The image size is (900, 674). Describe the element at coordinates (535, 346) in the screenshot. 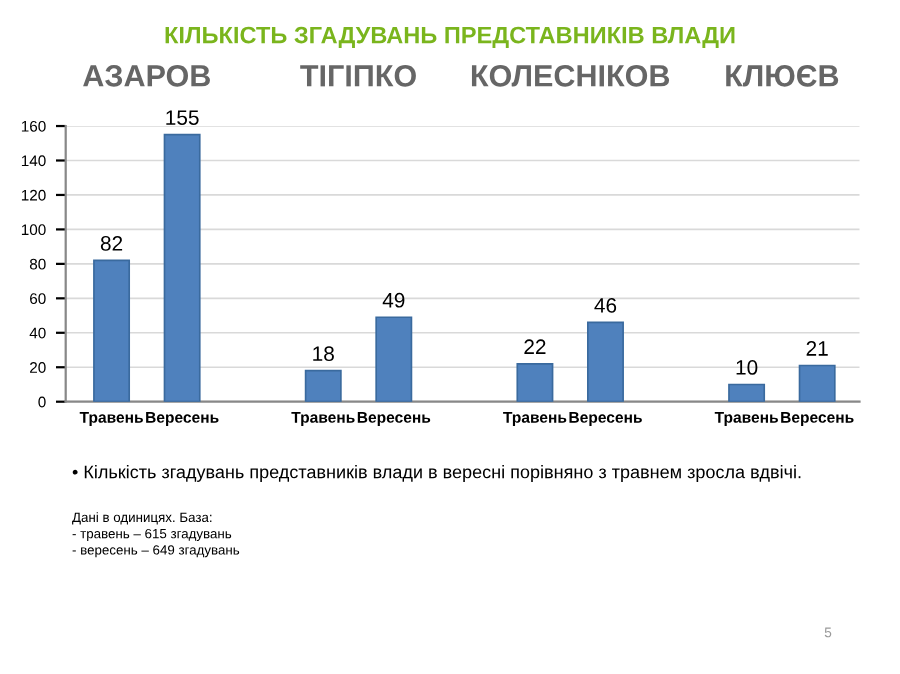

I see `data-label: 22` at that location.